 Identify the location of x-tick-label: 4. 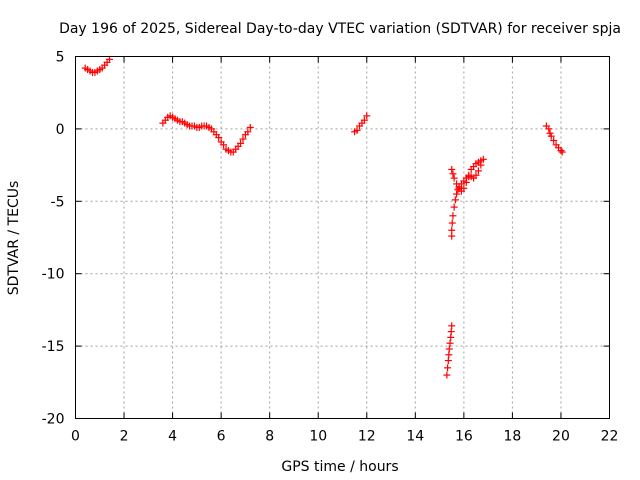
(172, 437).